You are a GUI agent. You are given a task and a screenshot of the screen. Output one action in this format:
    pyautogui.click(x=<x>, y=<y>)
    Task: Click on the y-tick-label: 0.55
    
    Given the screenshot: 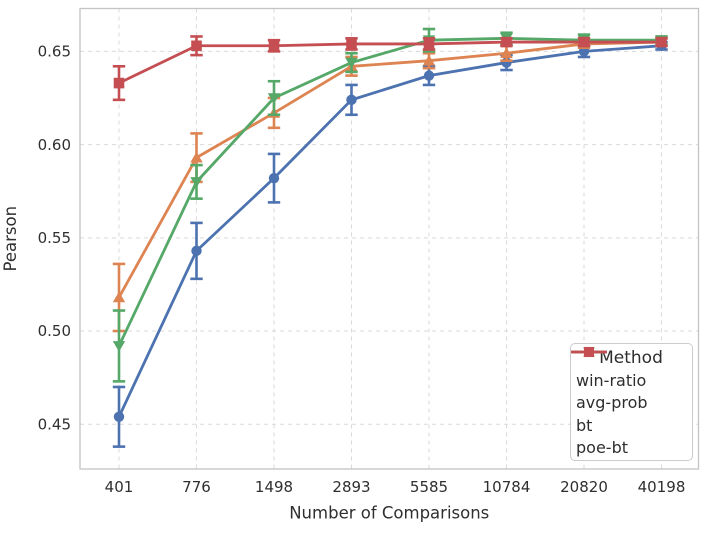 What is the action you would take?
    pyautogui.click(x=54, y=238)
    